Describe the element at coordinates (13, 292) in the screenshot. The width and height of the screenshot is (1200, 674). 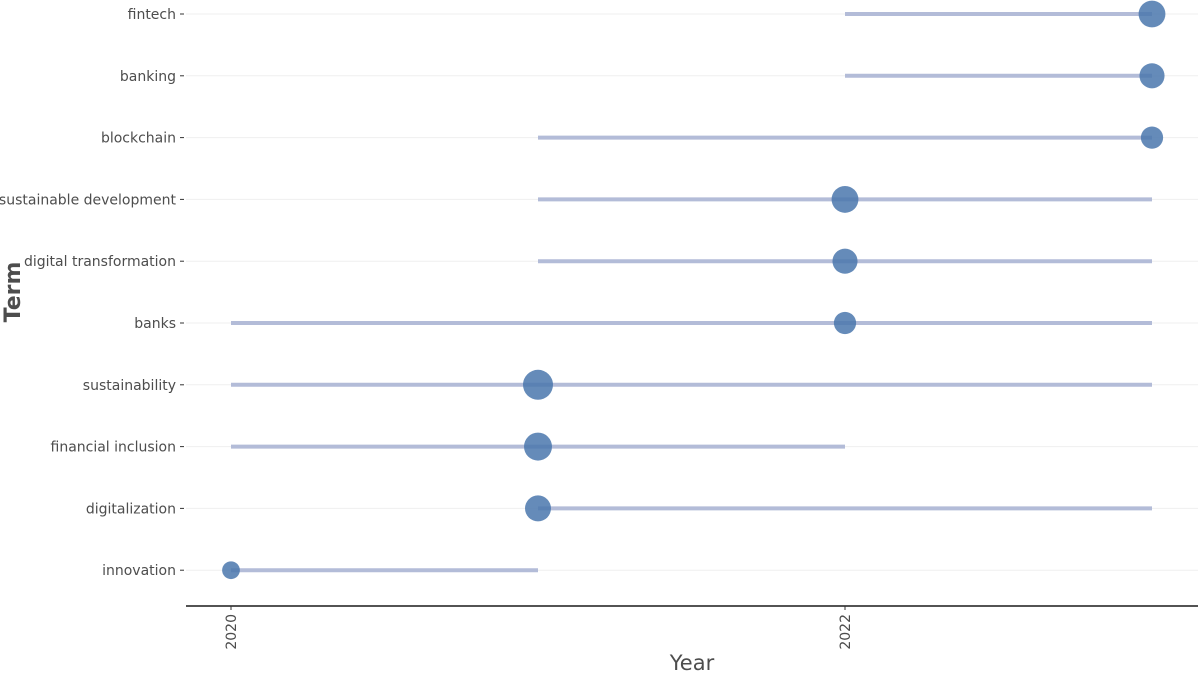
I see `y-axis-title: Term` at that location.